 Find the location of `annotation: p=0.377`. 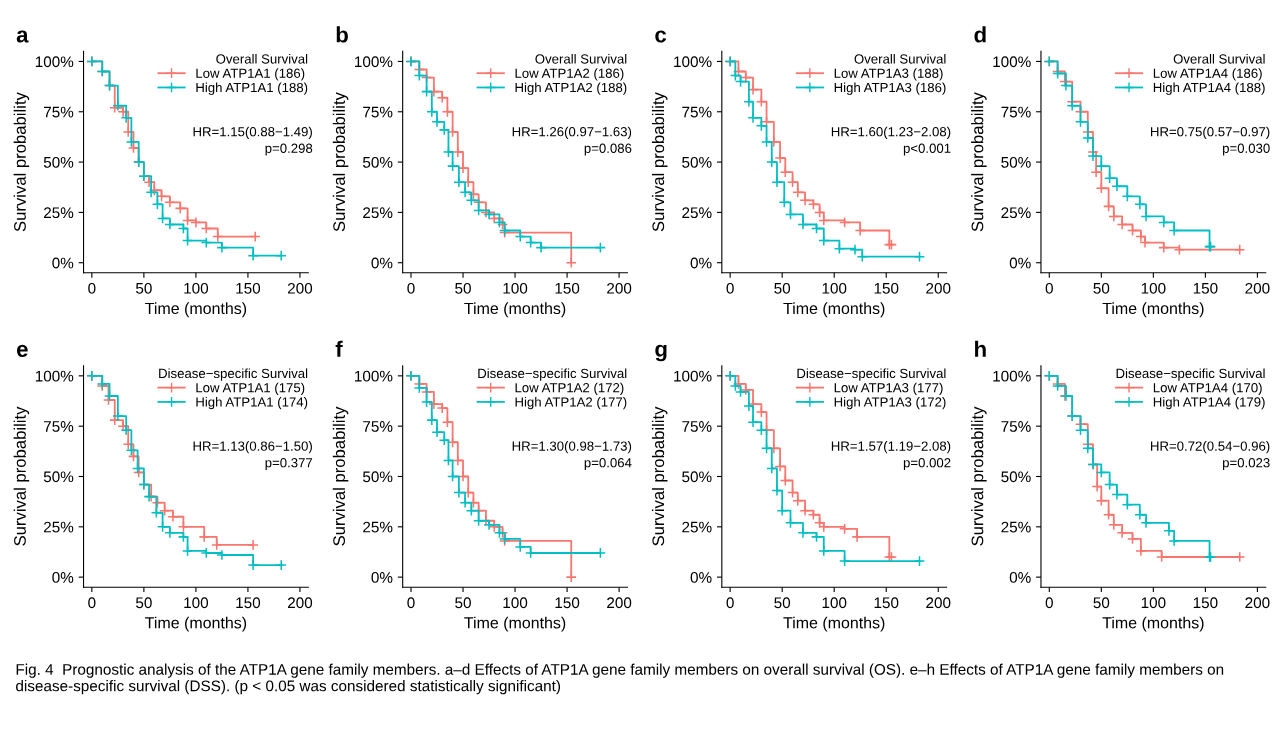

annotation: p=0.377 is located at coordinates (289, 464).